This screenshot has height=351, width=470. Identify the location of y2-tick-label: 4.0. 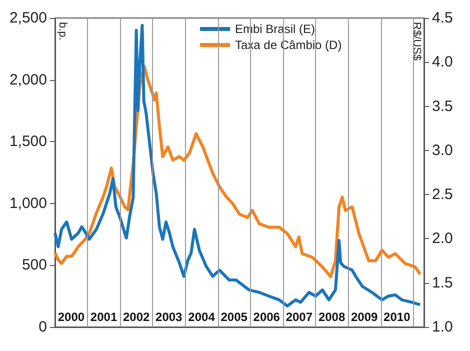
(442, 62).